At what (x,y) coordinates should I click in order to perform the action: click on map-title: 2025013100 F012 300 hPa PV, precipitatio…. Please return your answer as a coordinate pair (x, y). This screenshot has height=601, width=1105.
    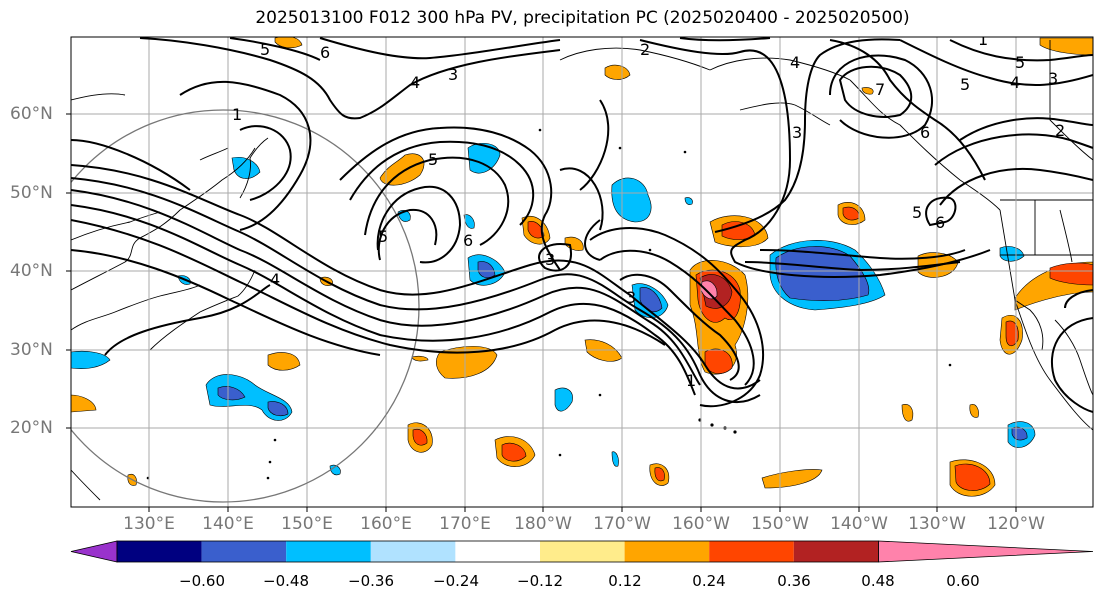
    Looking at the image, I should click on (582, 18).